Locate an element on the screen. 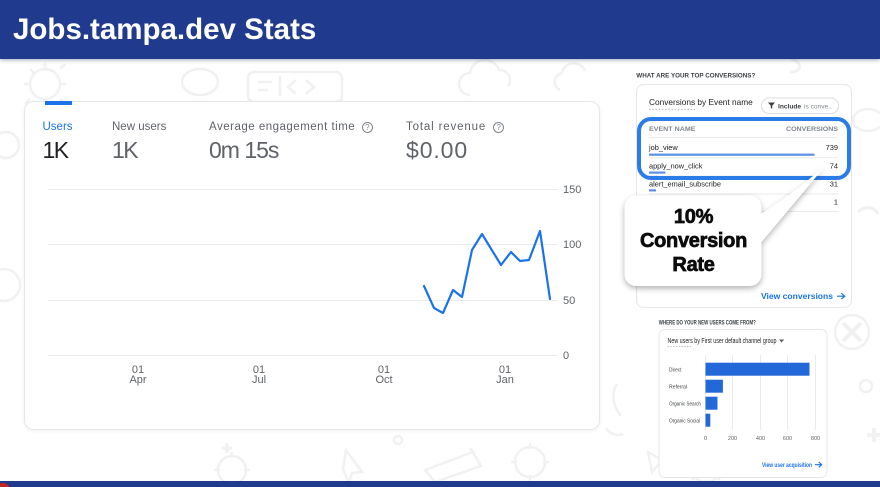  svg-text: CONVERSIONS is located at coordinates (812, 129).